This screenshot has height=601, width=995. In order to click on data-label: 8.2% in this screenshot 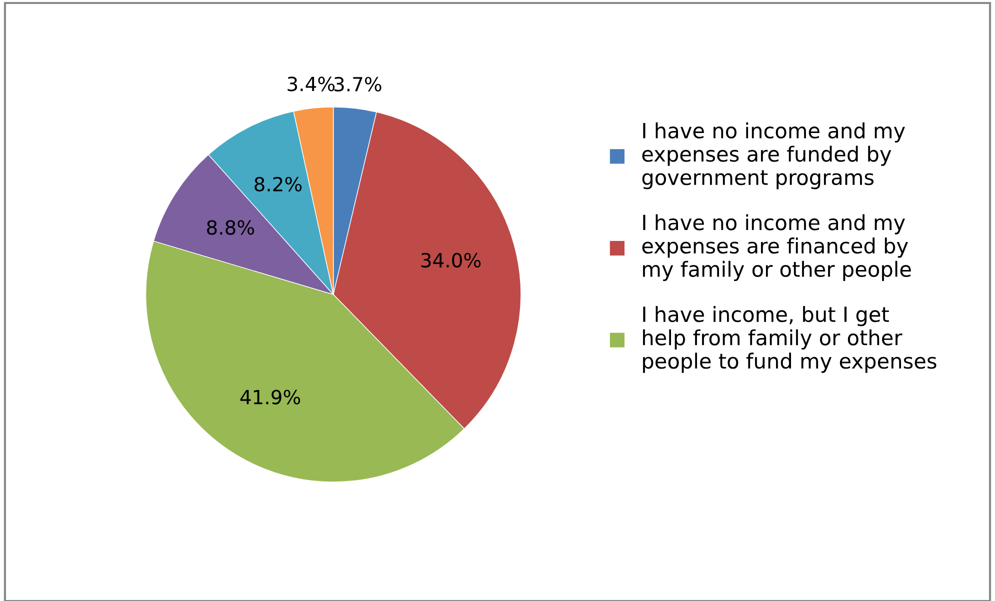, I will do `click(278, 184)`.